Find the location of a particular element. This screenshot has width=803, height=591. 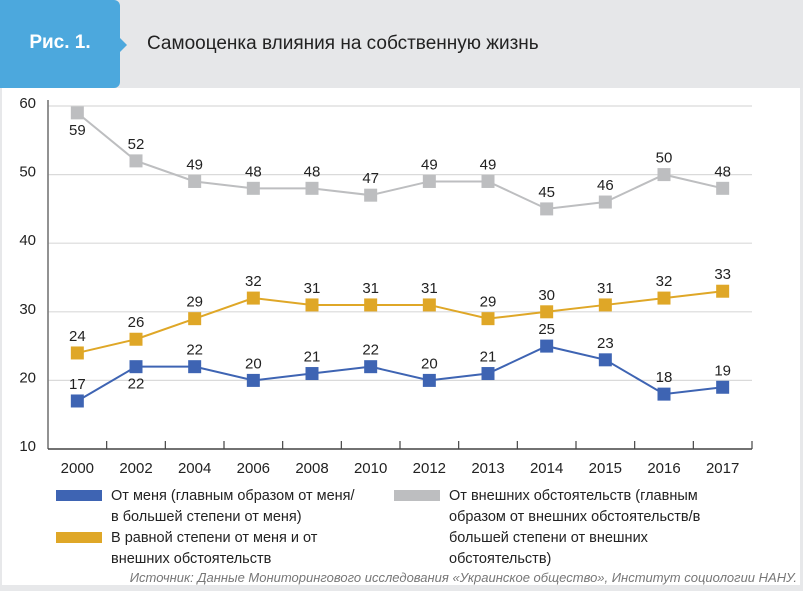

data-label: 47 is located at coordinates (370, 178).